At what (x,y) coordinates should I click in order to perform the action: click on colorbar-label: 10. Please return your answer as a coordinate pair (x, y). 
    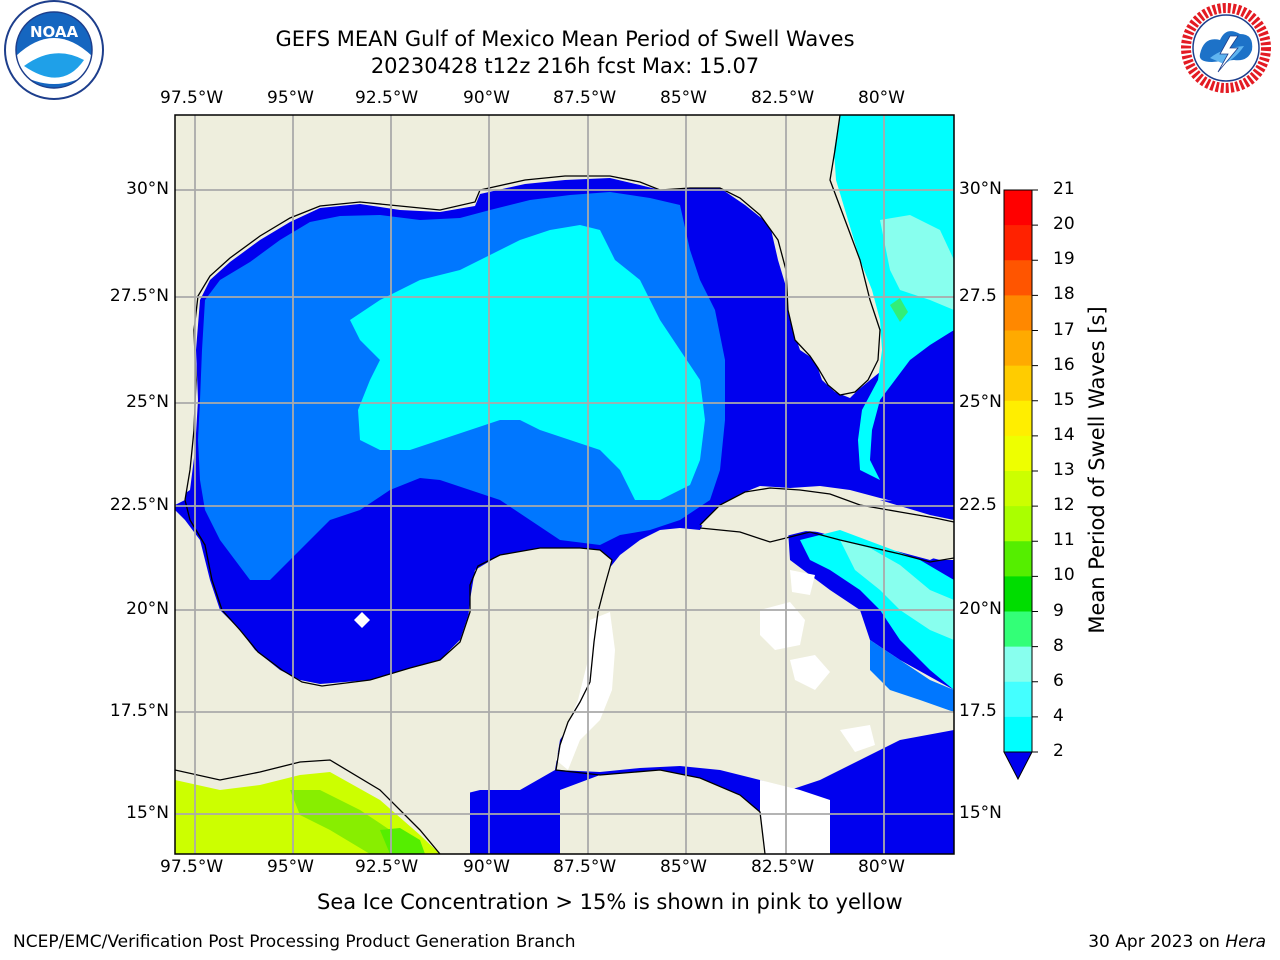
    Looking at the image, I should click on (1064, 575).